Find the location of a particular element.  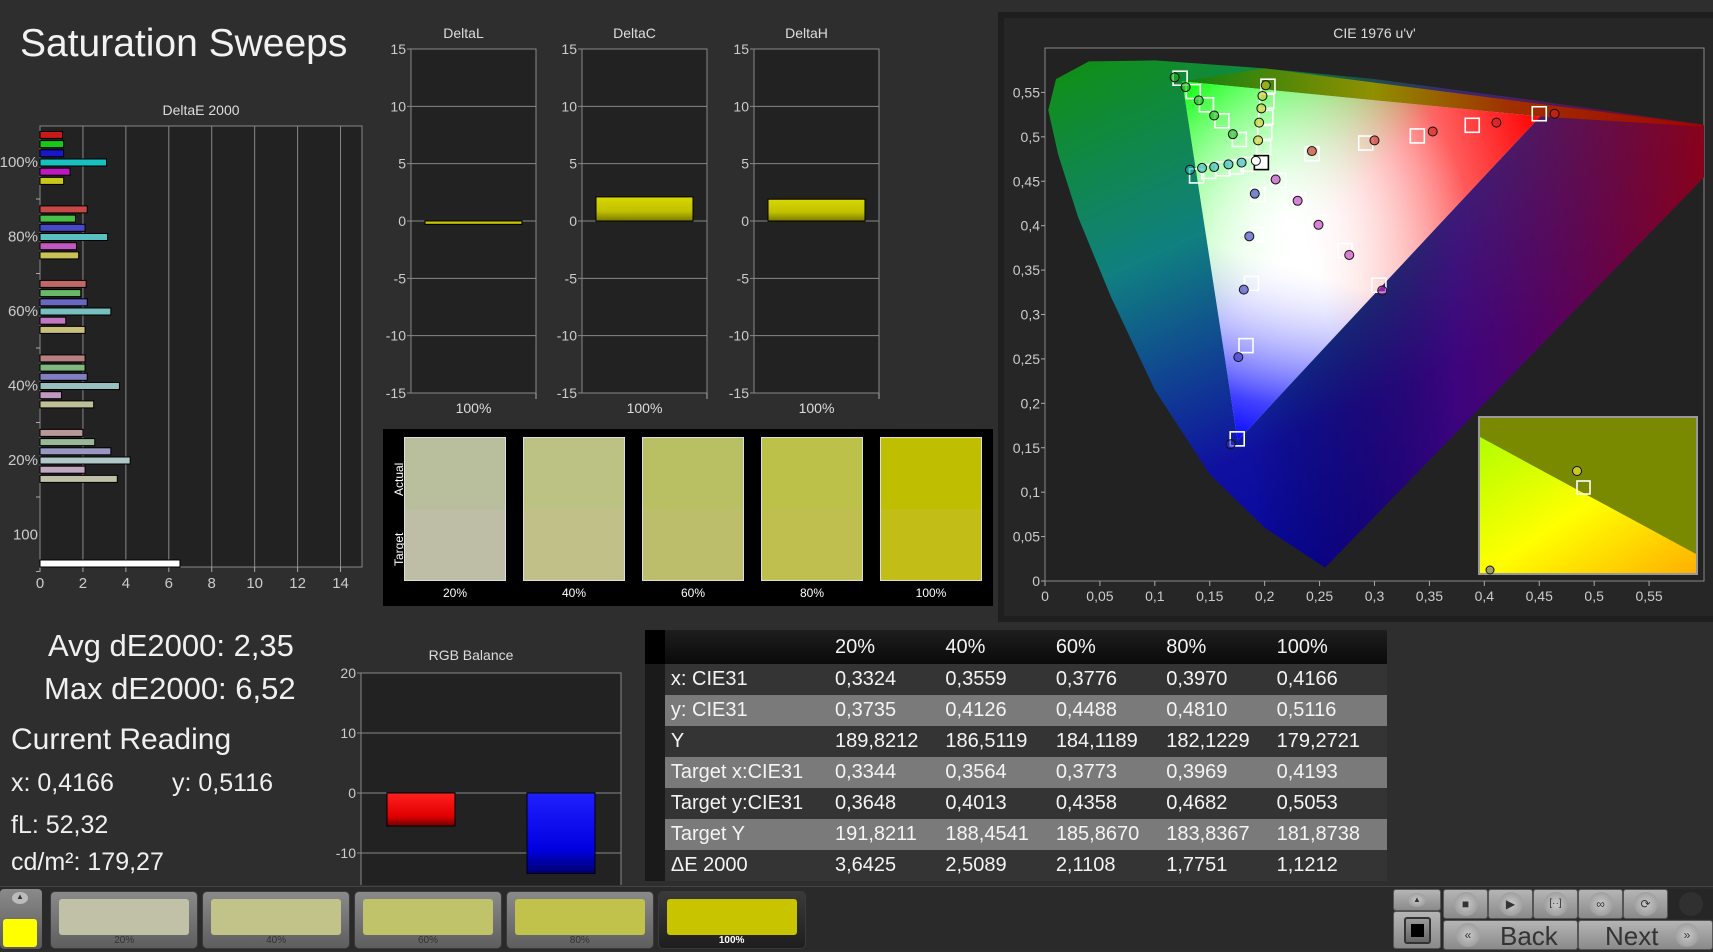

table-row: ΔE 2000 3,6425 2,5089 2,1108 1,7751 1,1212 is located at coordinates (1016, 865).